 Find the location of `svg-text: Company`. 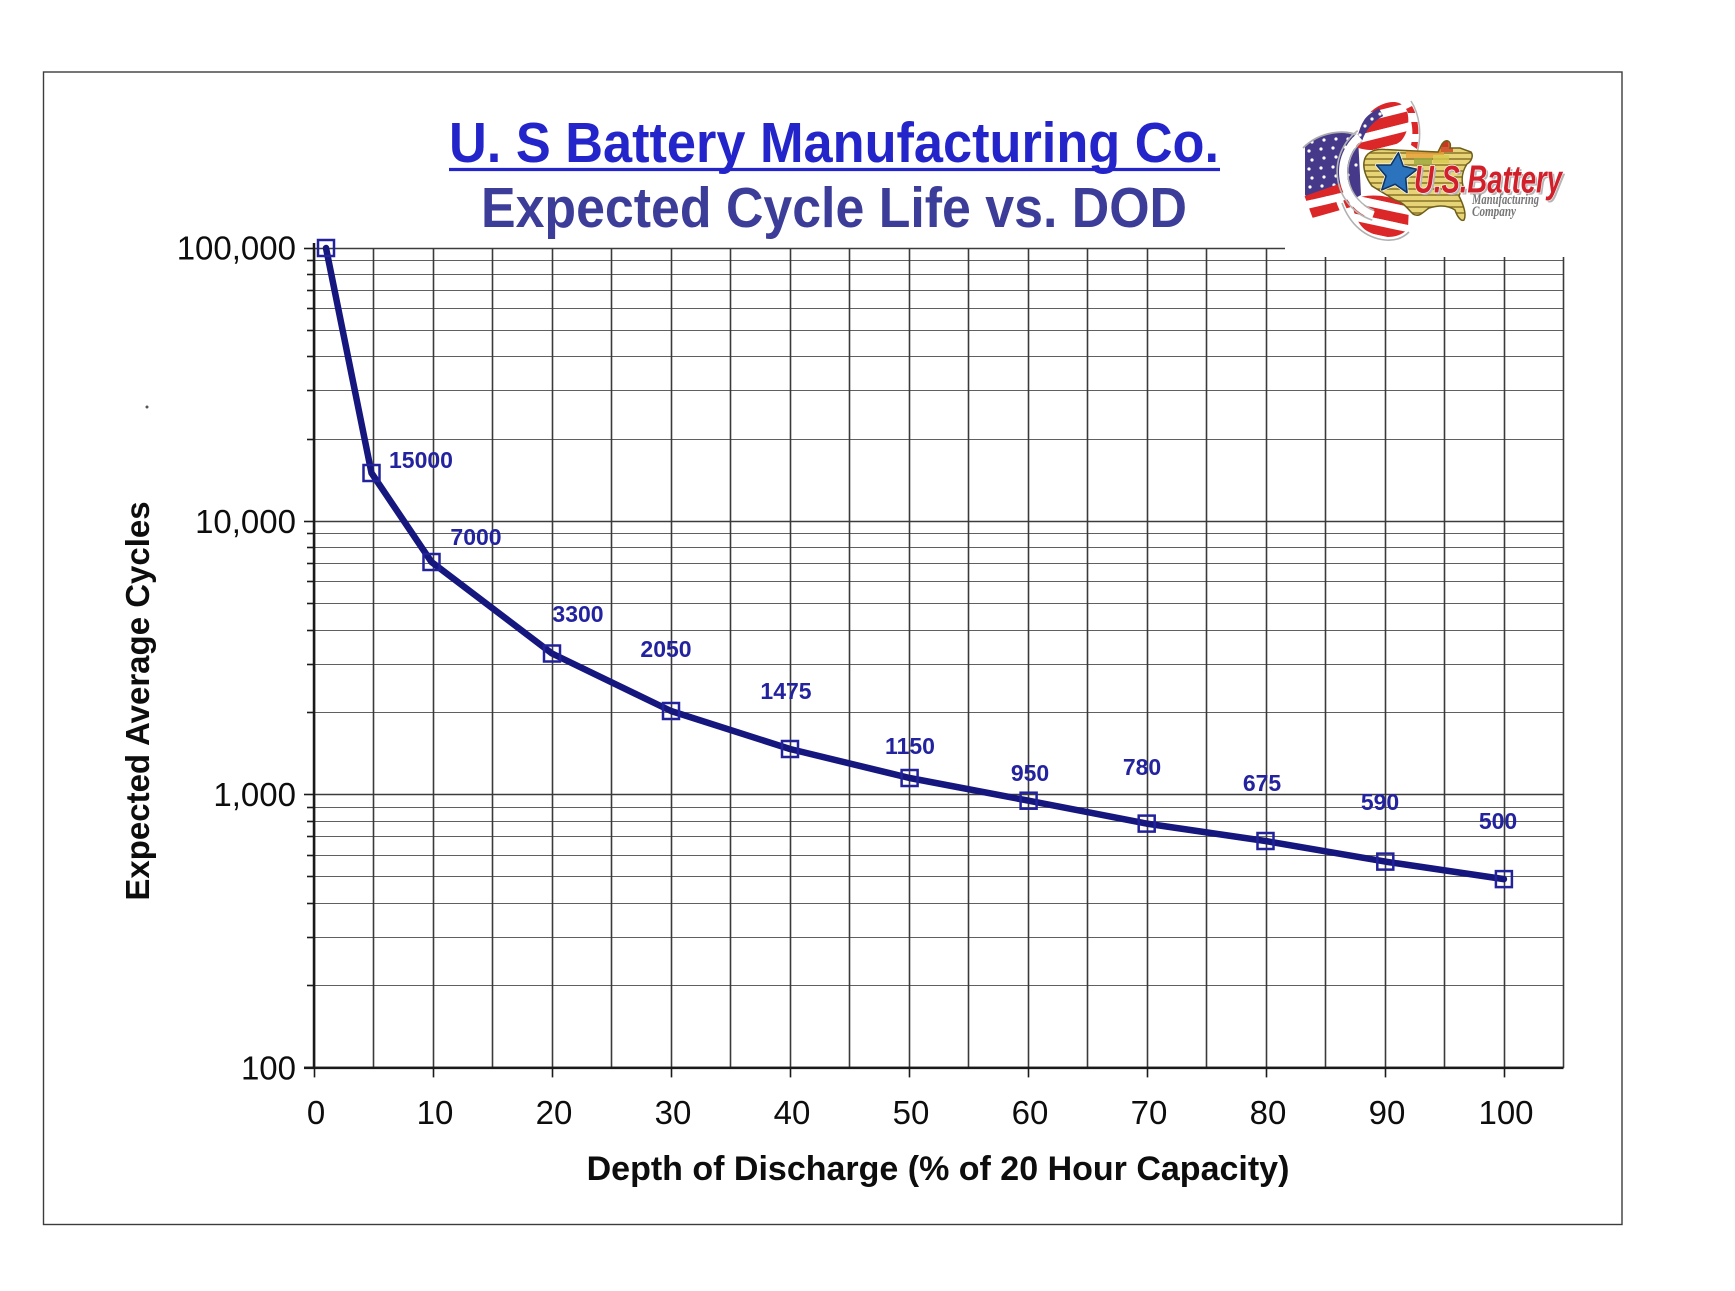

svg-text: Company is located at coordinates (1494, 212).